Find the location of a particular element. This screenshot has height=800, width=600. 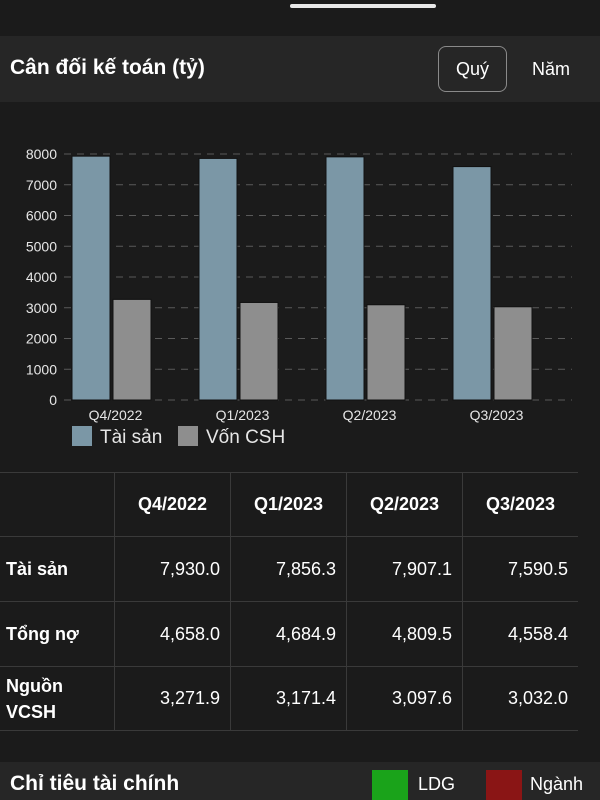

y-tick-label: 1000 is located at coordinates (41, 369).